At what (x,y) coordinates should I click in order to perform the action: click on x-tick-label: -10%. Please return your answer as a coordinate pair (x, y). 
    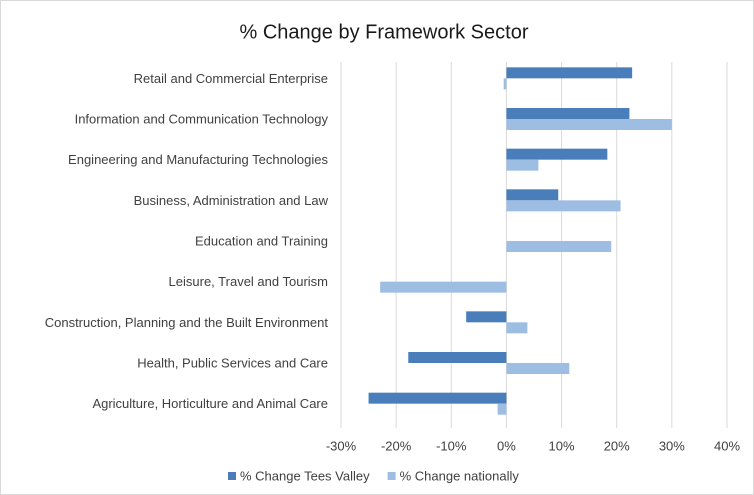
    Looking at the image, I should click on (451, 445).